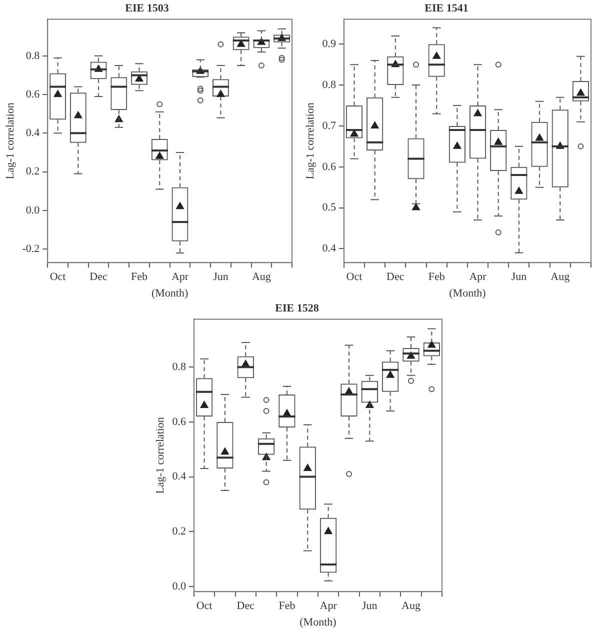 The image size is (599, 629). I want to click on chart-title: EIE 1528, so click(297, 308).